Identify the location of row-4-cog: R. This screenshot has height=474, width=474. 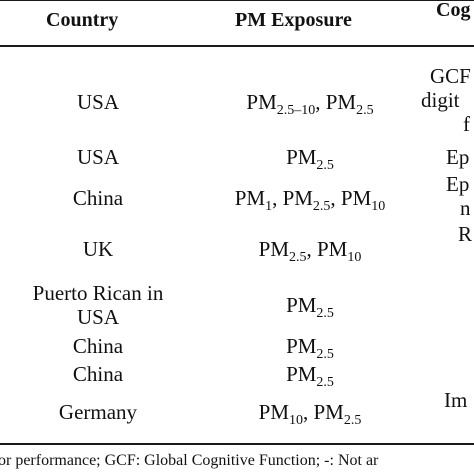
(465, 234).